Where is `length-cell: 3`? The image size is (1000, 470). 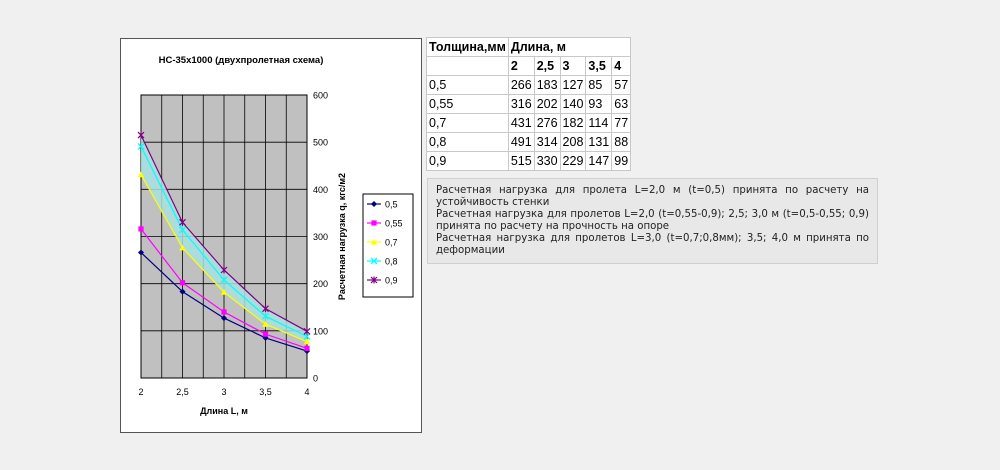 length-cell: 3 is located at coordinates (573, 66).